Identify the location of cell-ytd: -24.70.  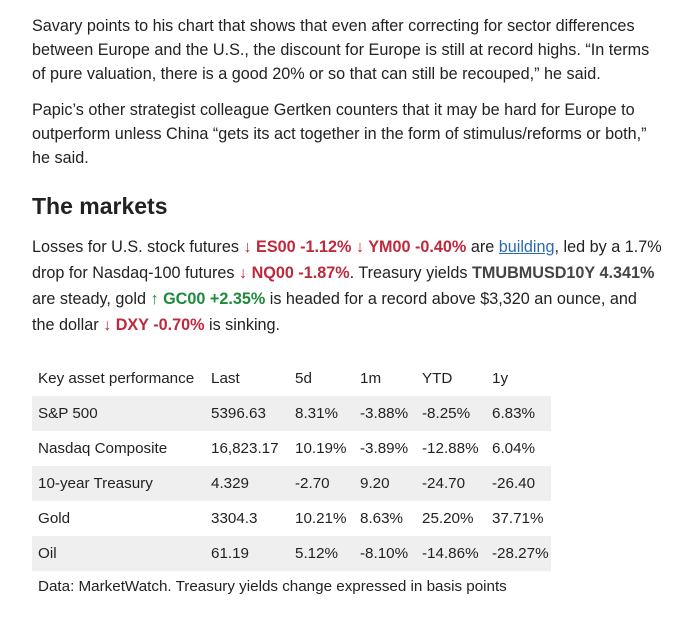
(451, 483).